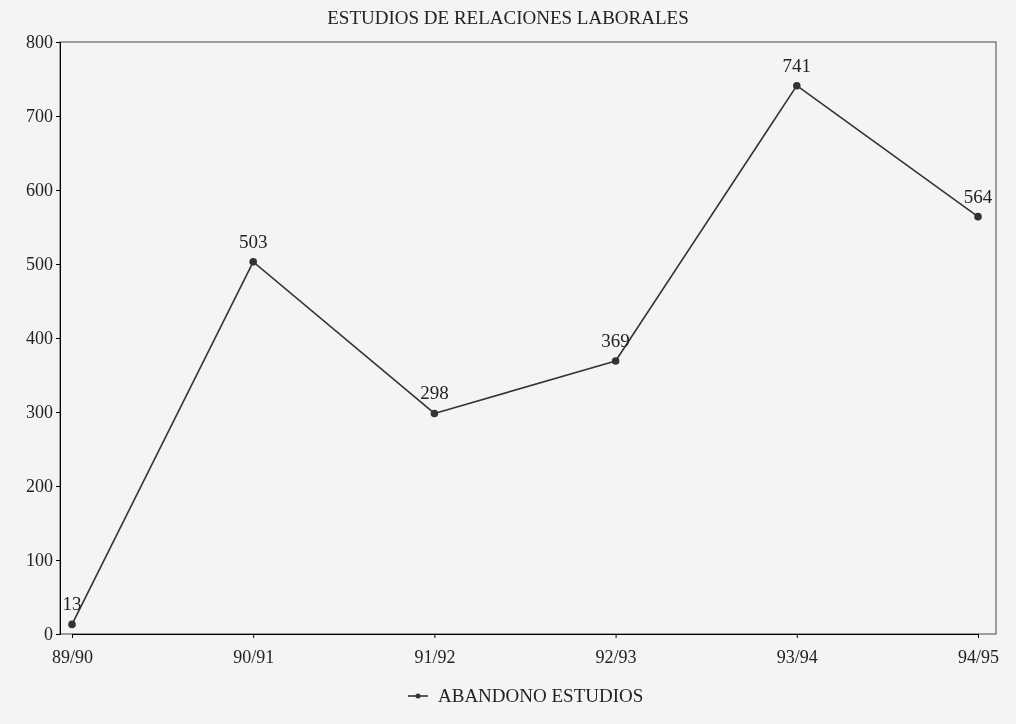  I want to click on legend-label: ABANDONO ESTUDIOS, so click(541, 695).